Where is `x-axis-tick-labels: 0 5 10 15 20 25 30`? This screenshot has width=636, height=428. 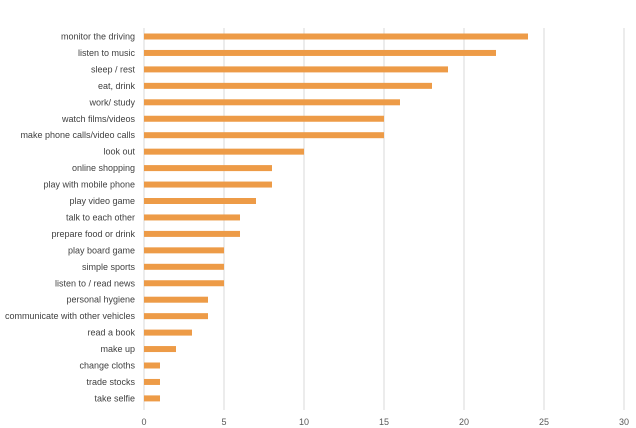 x-axis-tick-labels: 0 5 10 15 20 25 30 is located at coordinates (385, 422).